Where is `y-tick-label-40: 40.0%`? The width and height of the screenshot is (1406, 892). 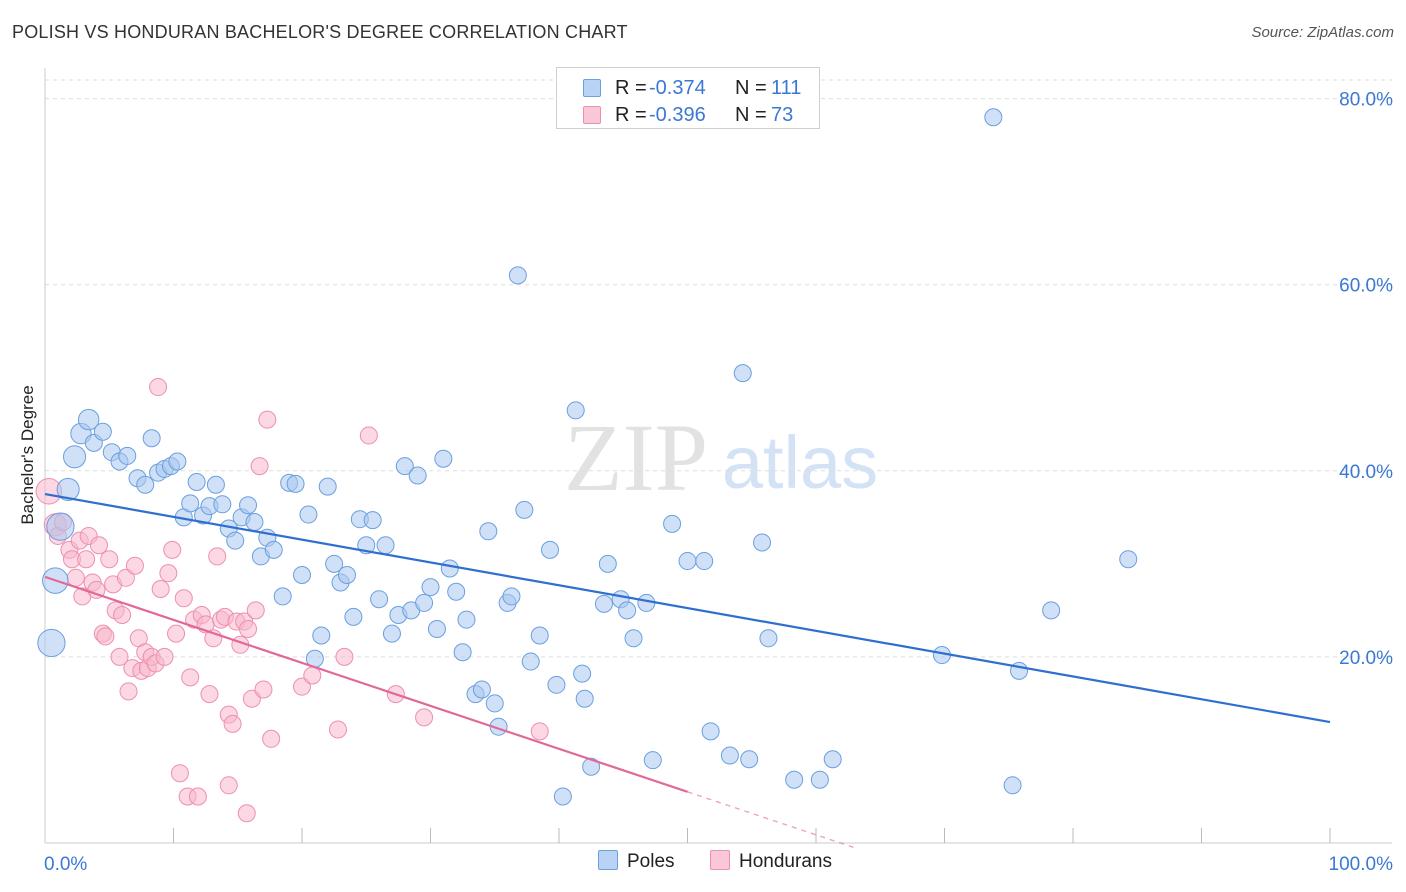
y-tick-label-40: 40.0% is located at coordinates (1366, 472).